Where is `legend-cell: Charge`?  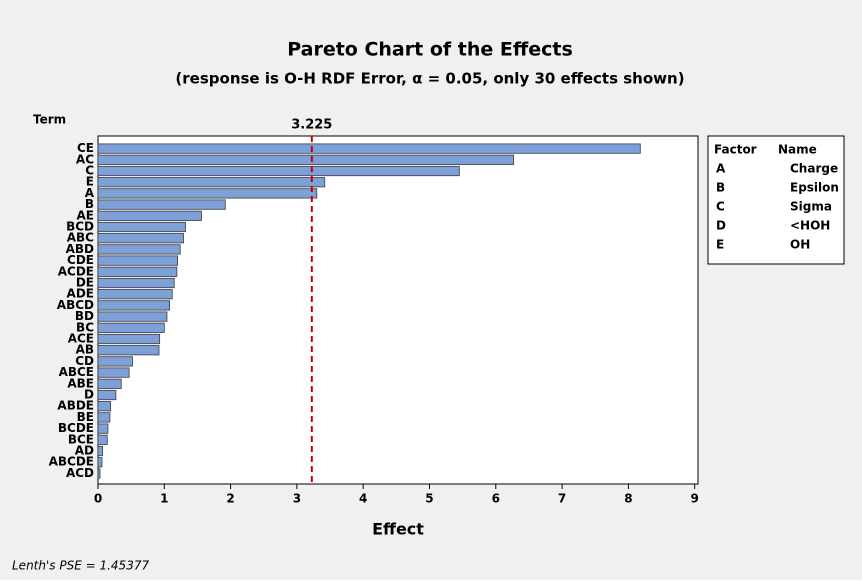 legend-cell: Charge is located at coordinates (814, 169).